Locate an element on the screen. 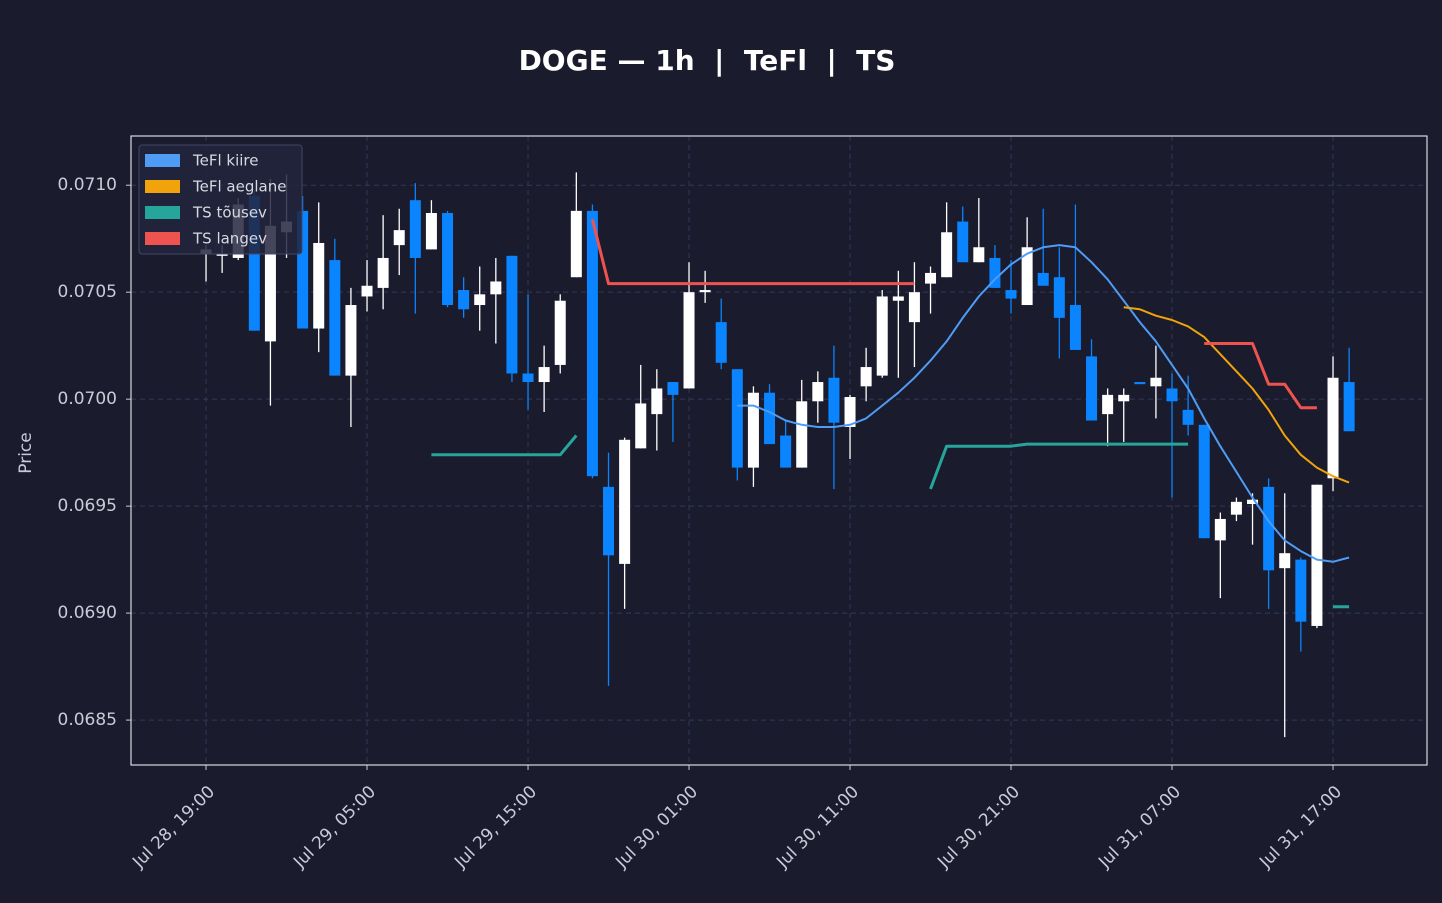  y-tick-label: 0.0705 is located at coordinates (87, 292).